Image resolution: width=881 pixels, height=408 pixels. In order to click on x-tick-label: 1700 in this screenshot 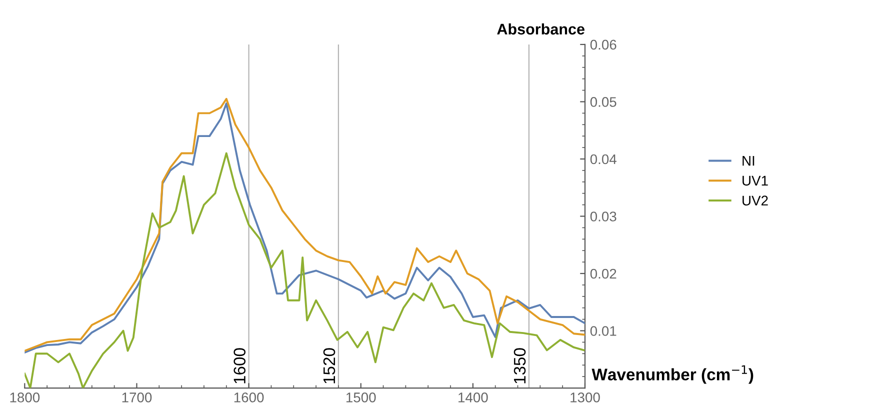, I will do `click(137, 397)`.